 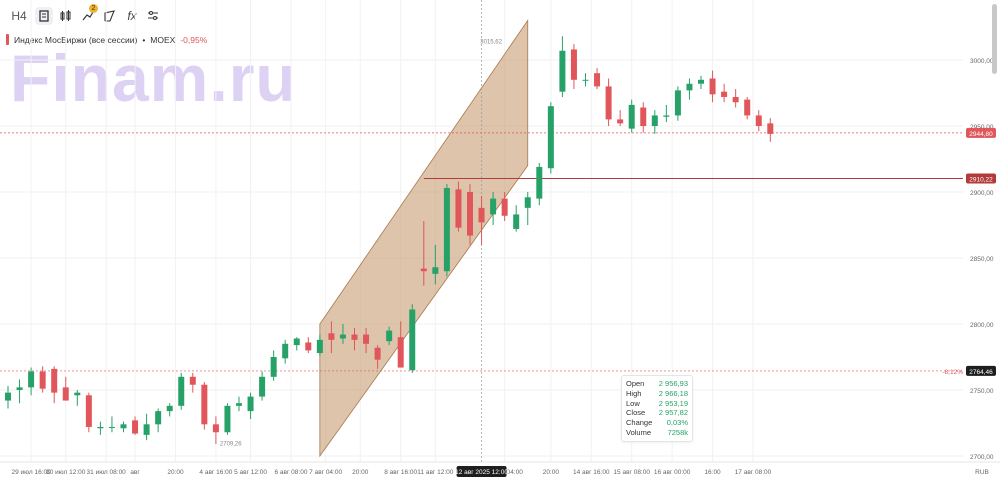 I want to click on x-tick-label: 4 авг 16:00, so click(x=215, y=472).